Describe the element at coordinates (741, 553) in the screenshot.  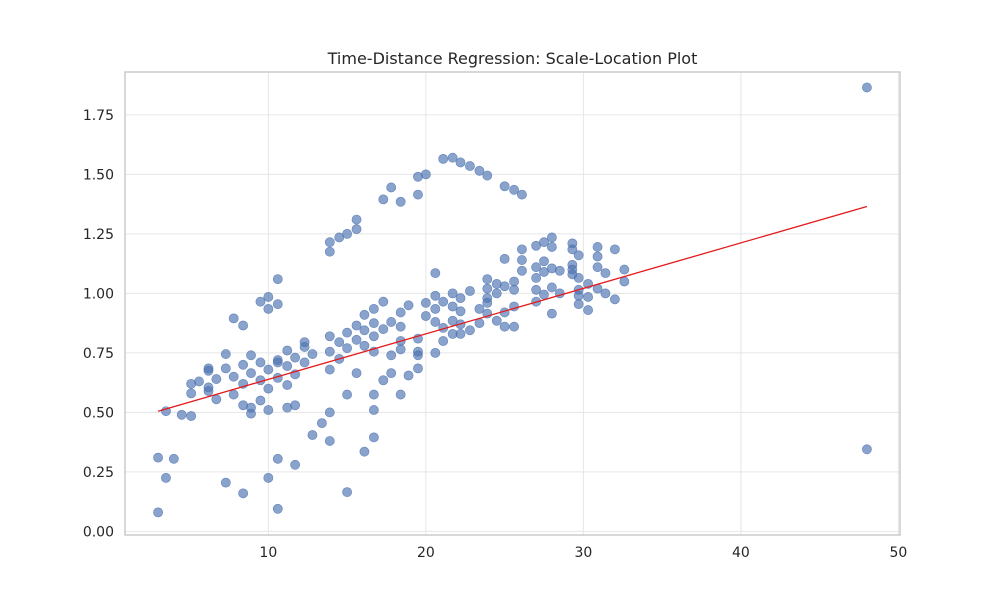
I see `x-tick-label: 40` at that location.